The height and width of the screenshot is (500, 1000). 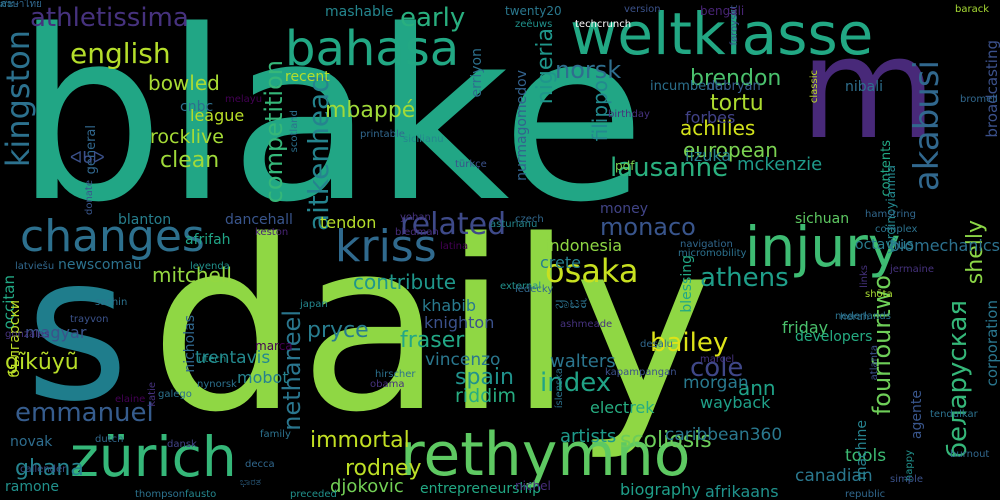 What do you see at coordinates (862, 450) in the screenshot?
I see `cloud-word: machine` at bounding box center [862, 450].